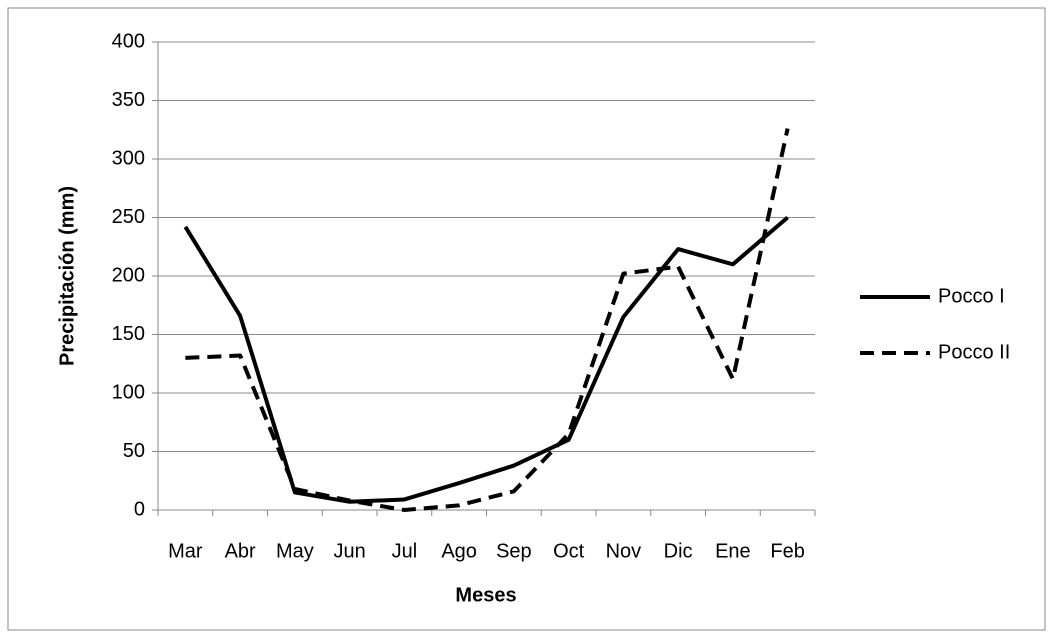  Describe the element at coordinates (67, 276) in the screenshot. I see `y-axis-title: Precipitación (mm)` at that location.